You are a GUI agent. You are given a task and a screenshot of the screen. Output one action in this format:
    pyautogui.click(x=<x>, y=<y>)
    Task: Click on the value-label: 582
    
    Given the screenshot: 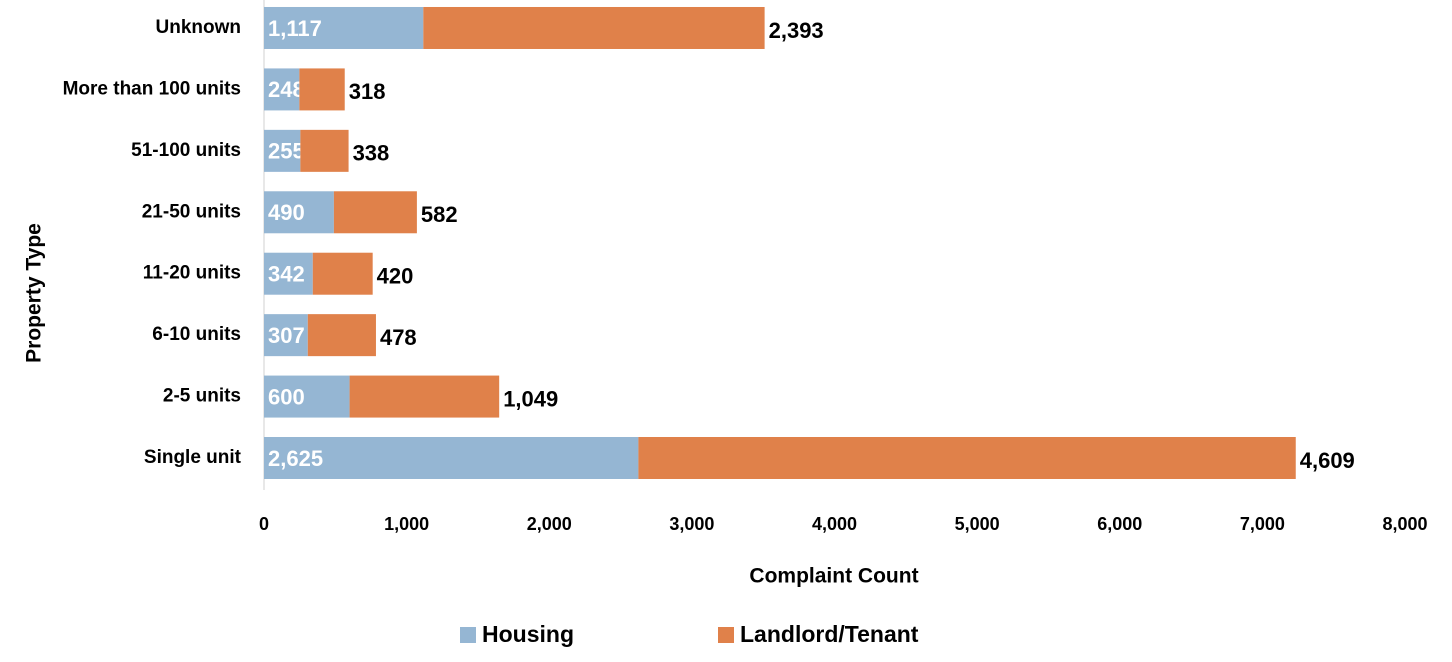 What is the action you would take?
    pyautogui.click(x=439, y=214)
    